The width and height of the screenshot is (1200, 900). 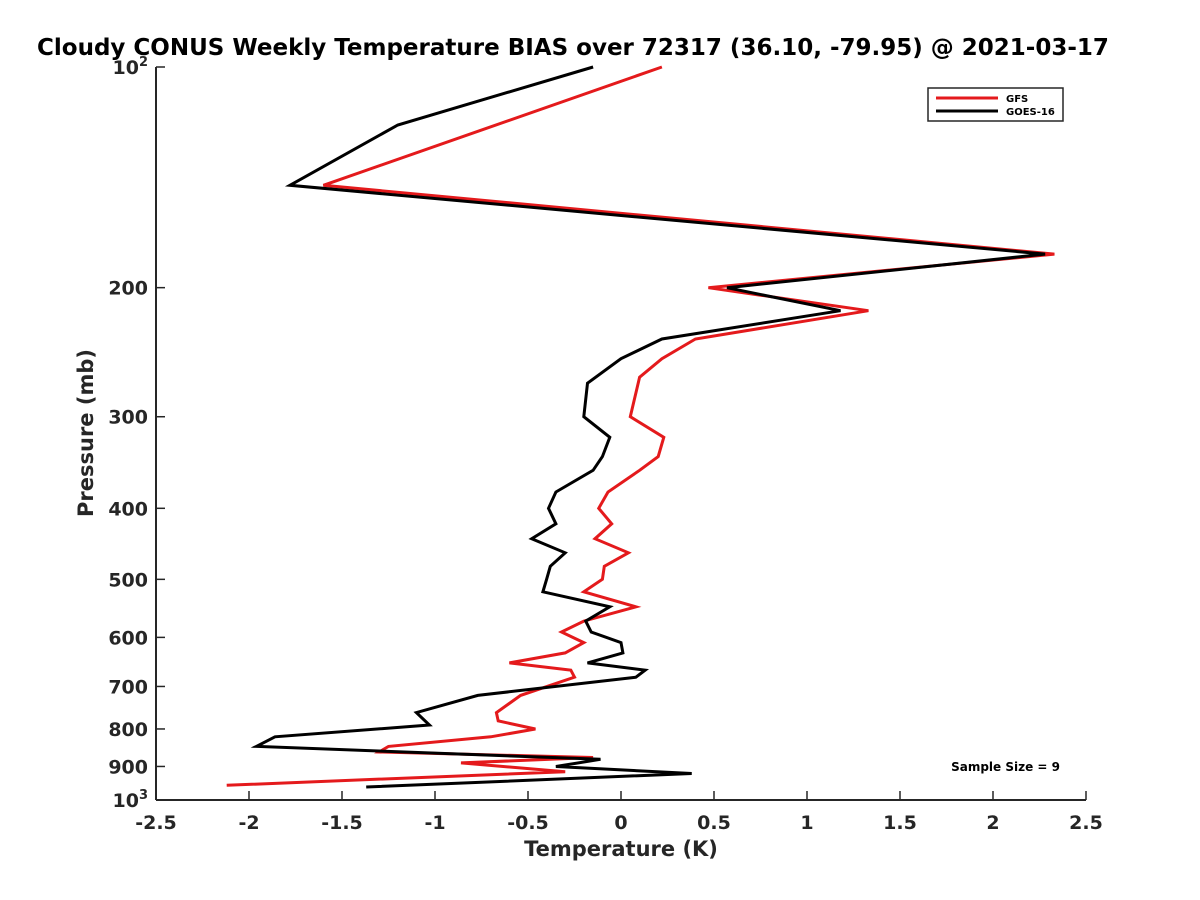 I want to click on y-tick-label: 700, so click(x=128, y=687).